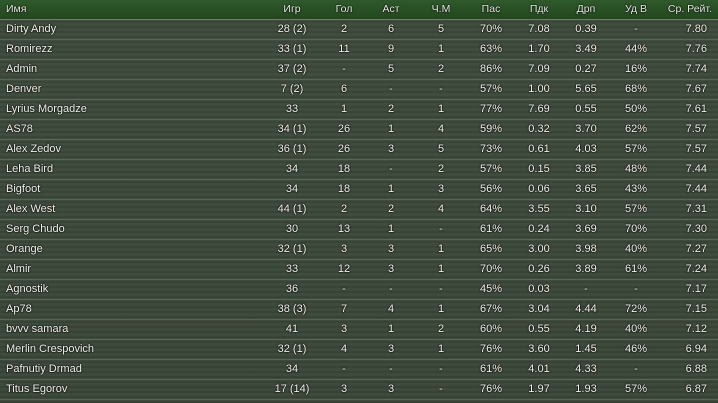 The height and width of the screenshot is (403, 718). I want to click on table-row: Ap78 38 (3) 7 4 1 67% 3.04 4.44 72% 7.15, so click(359, 310).